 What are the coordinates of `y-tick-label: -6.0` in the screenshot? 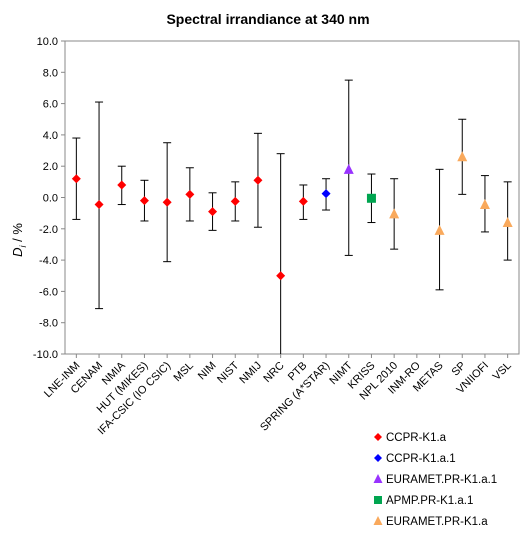 It's located at (48, 292).